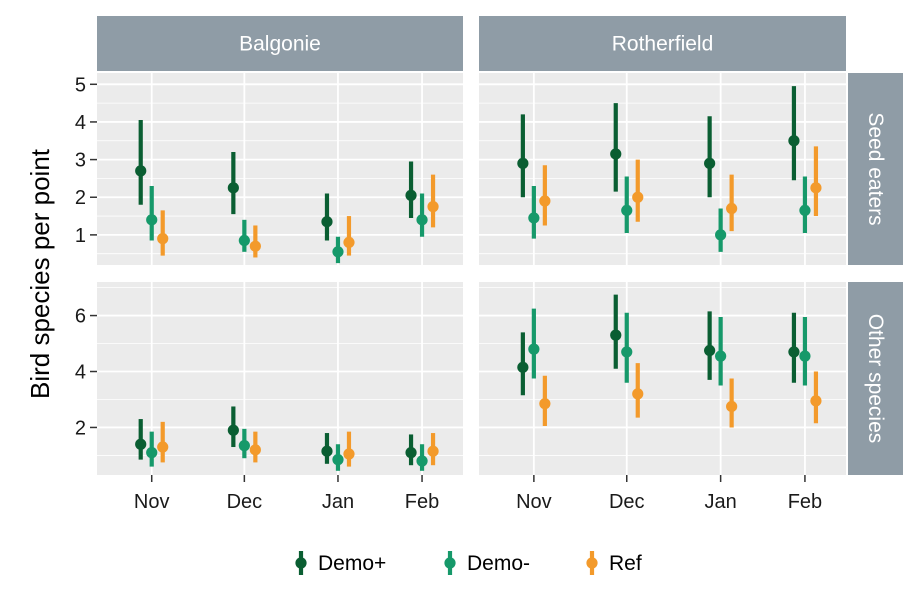  I want to click on panel-balgonie-other-species-background, so click(280, 378).